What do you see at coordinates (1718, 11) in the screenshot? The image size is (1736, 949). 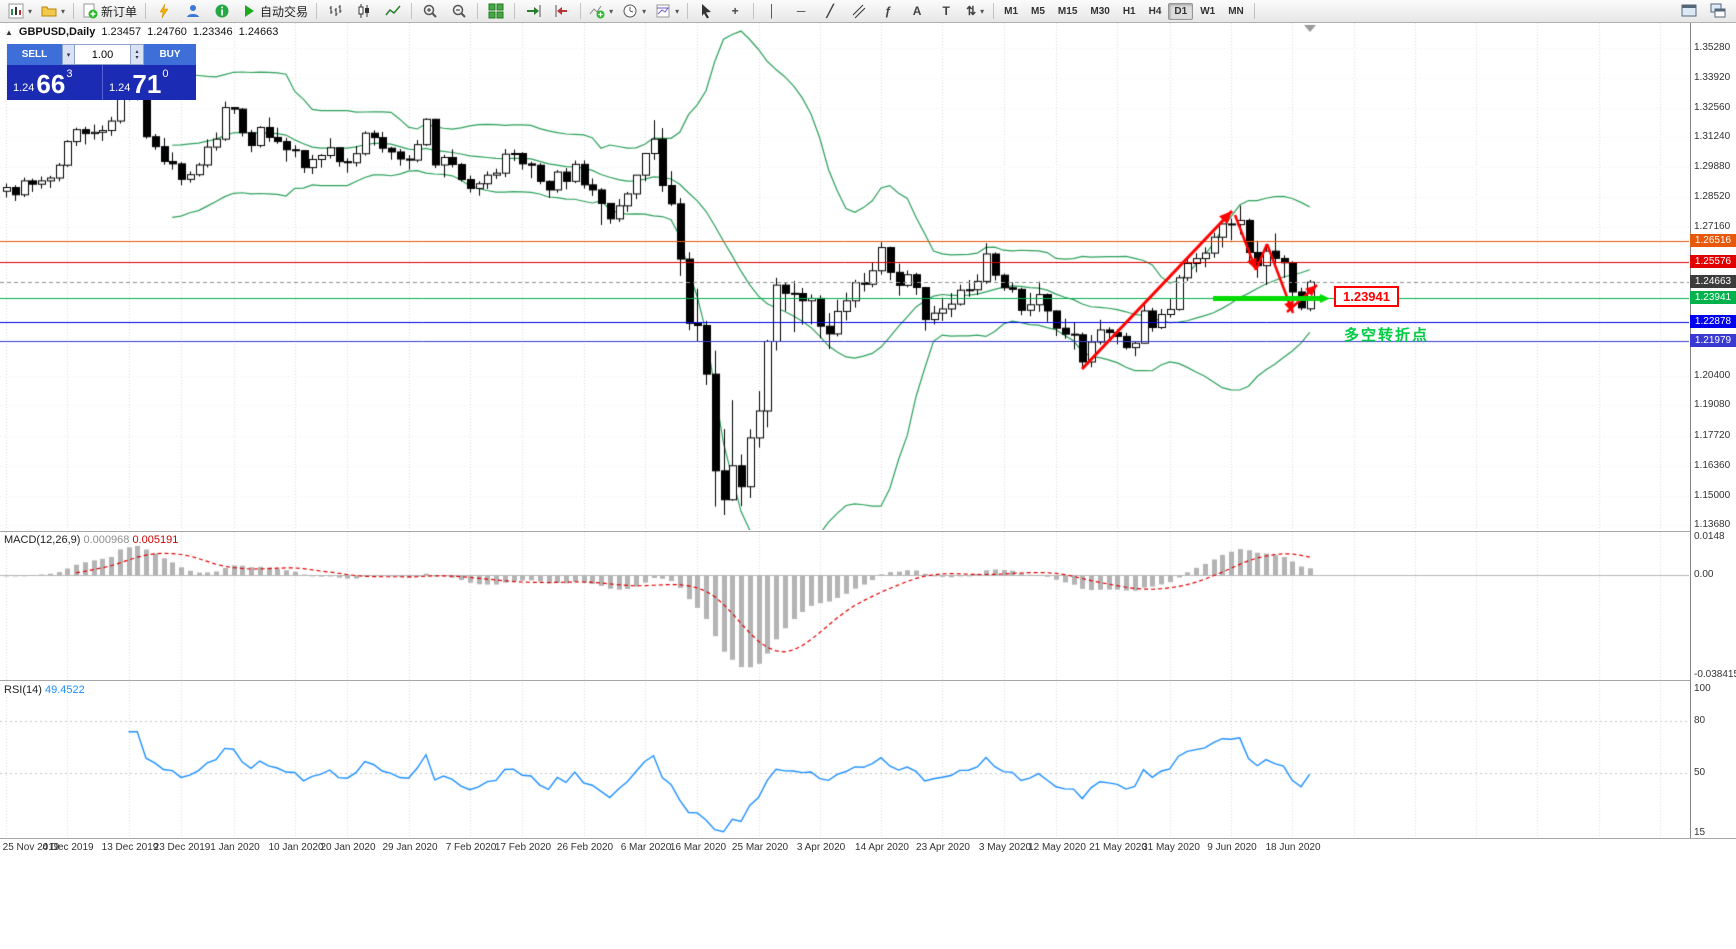 I see `window-b-button` at bounding box center [1718, 11].